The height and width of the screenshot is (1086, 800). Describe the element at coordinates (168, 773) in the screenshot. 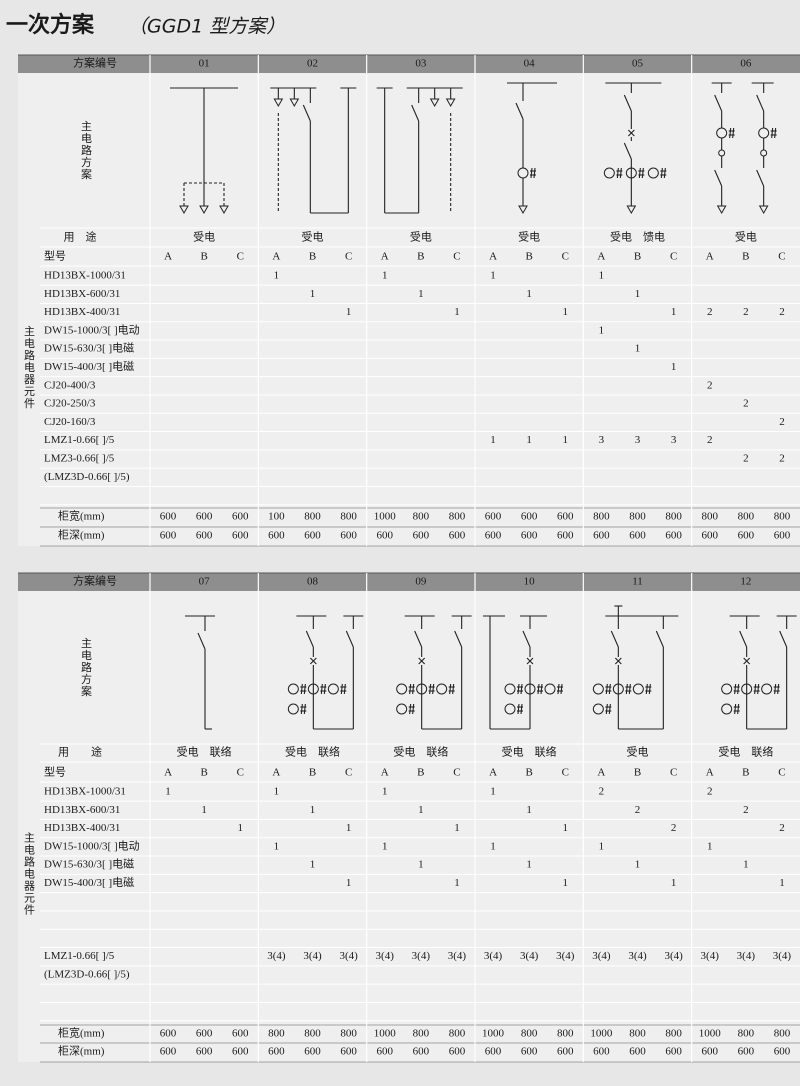

I see `sub-column-label: A` at that location.